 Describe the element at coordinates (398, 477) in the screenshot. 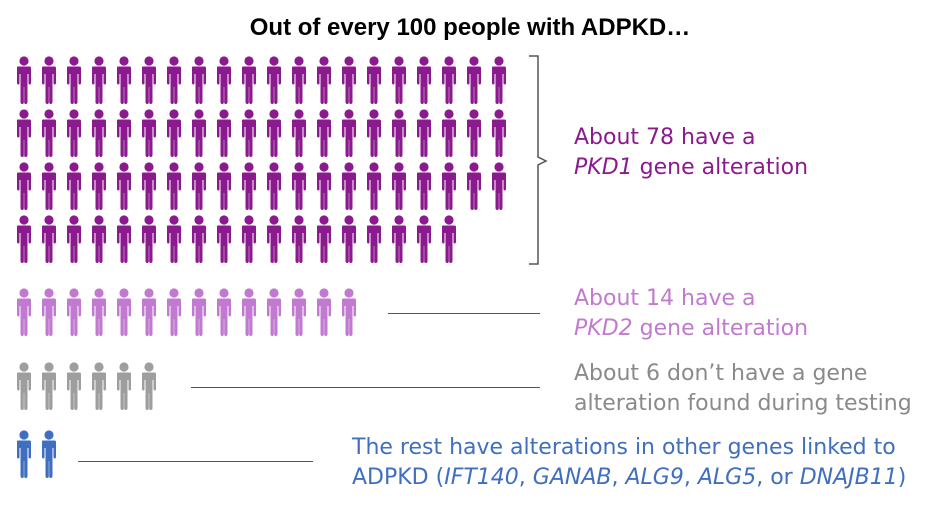

I see `label-other-text: ADPKD (` at that location.